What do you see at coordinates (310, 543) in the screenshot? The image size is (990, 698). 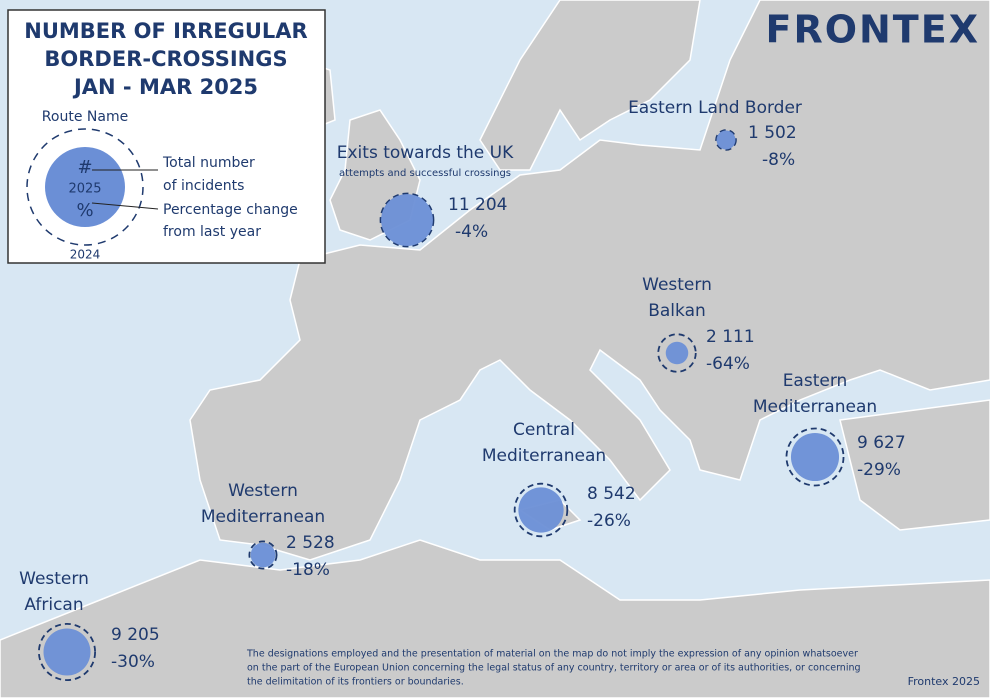 I see `route-count: 2 528` at bounding box center [310, 543].